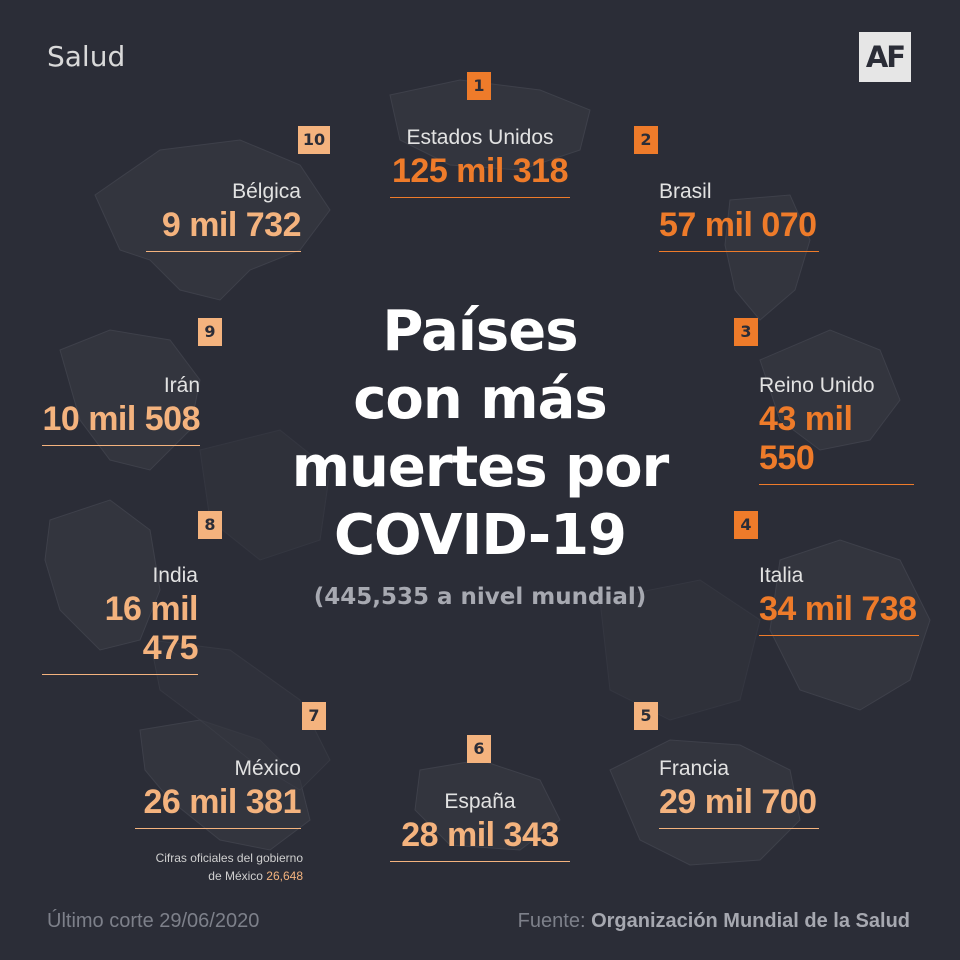 The height and width of the screenshot is (960, 960). What do you see at coordinates (885, 57) in the screenshot?
I see `brand-logo: AF` at bounding box center [885, 57].